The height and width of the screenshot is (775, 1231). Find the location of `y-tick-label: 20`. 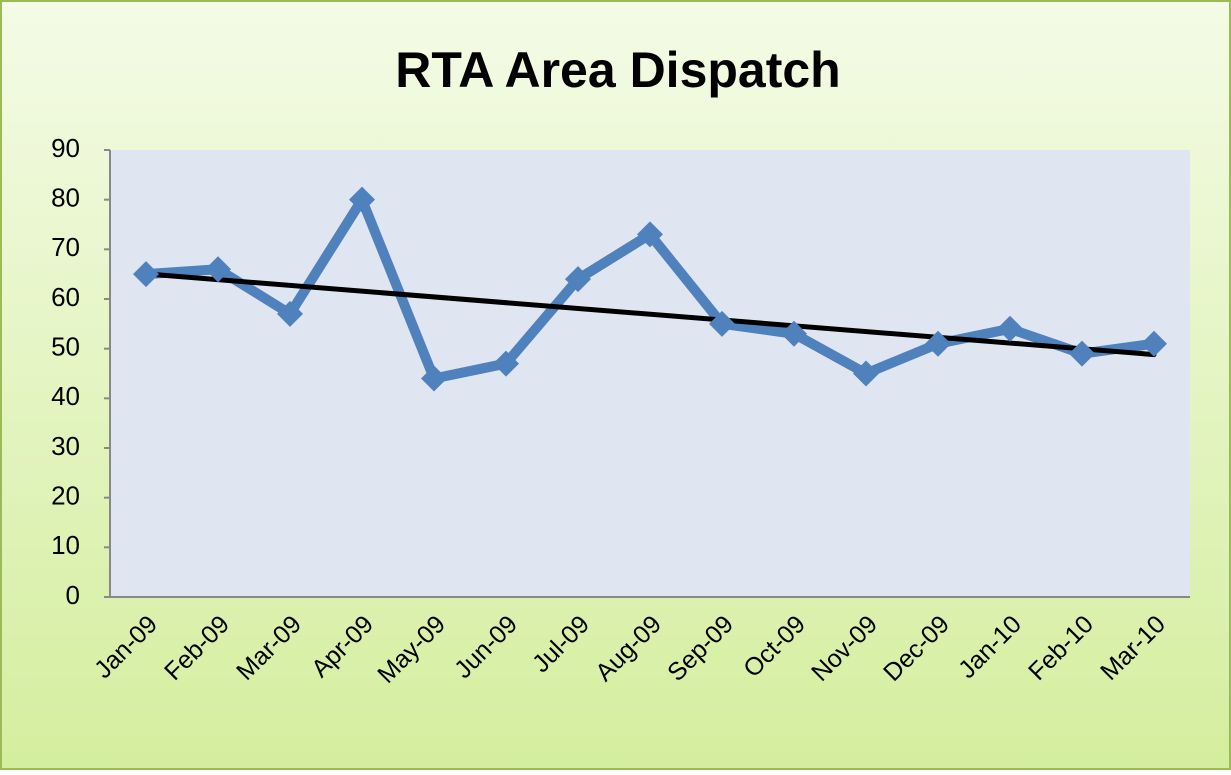

y-tick-label: 20 is located at coordinates (65, 496).